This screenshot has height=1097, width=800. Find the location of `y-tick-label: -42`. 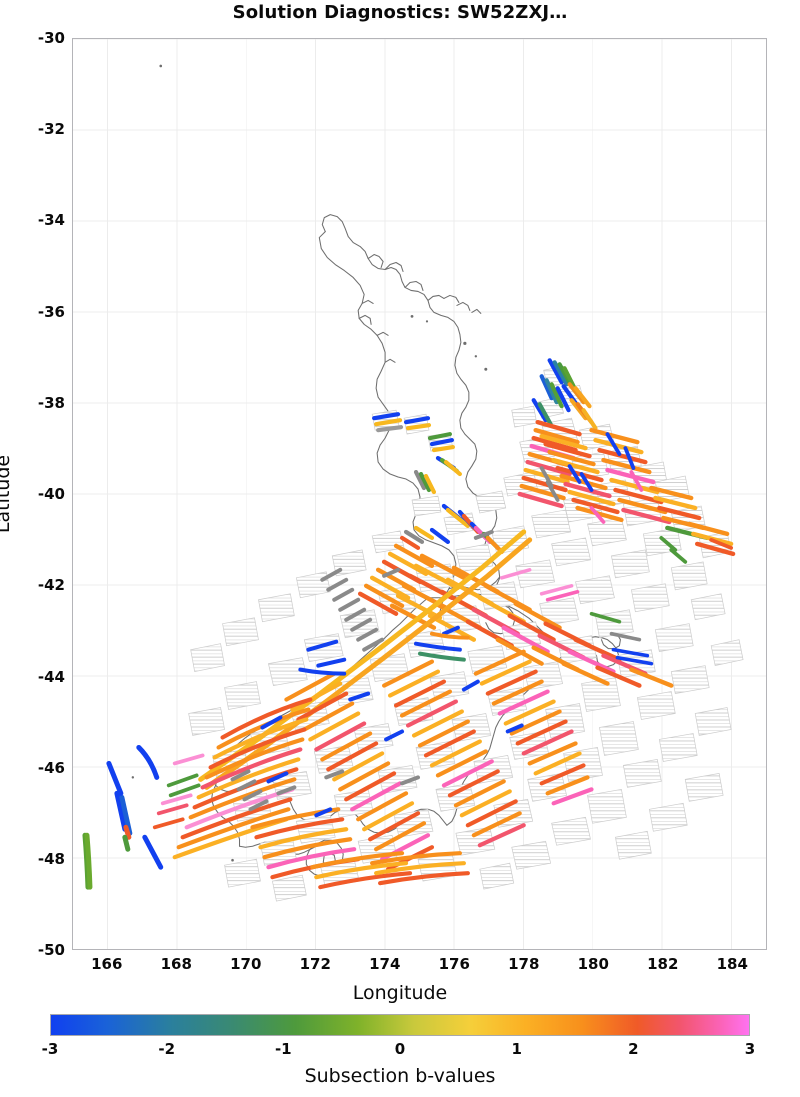

y-tick-label: -42 is located at coordinates (51, 585).